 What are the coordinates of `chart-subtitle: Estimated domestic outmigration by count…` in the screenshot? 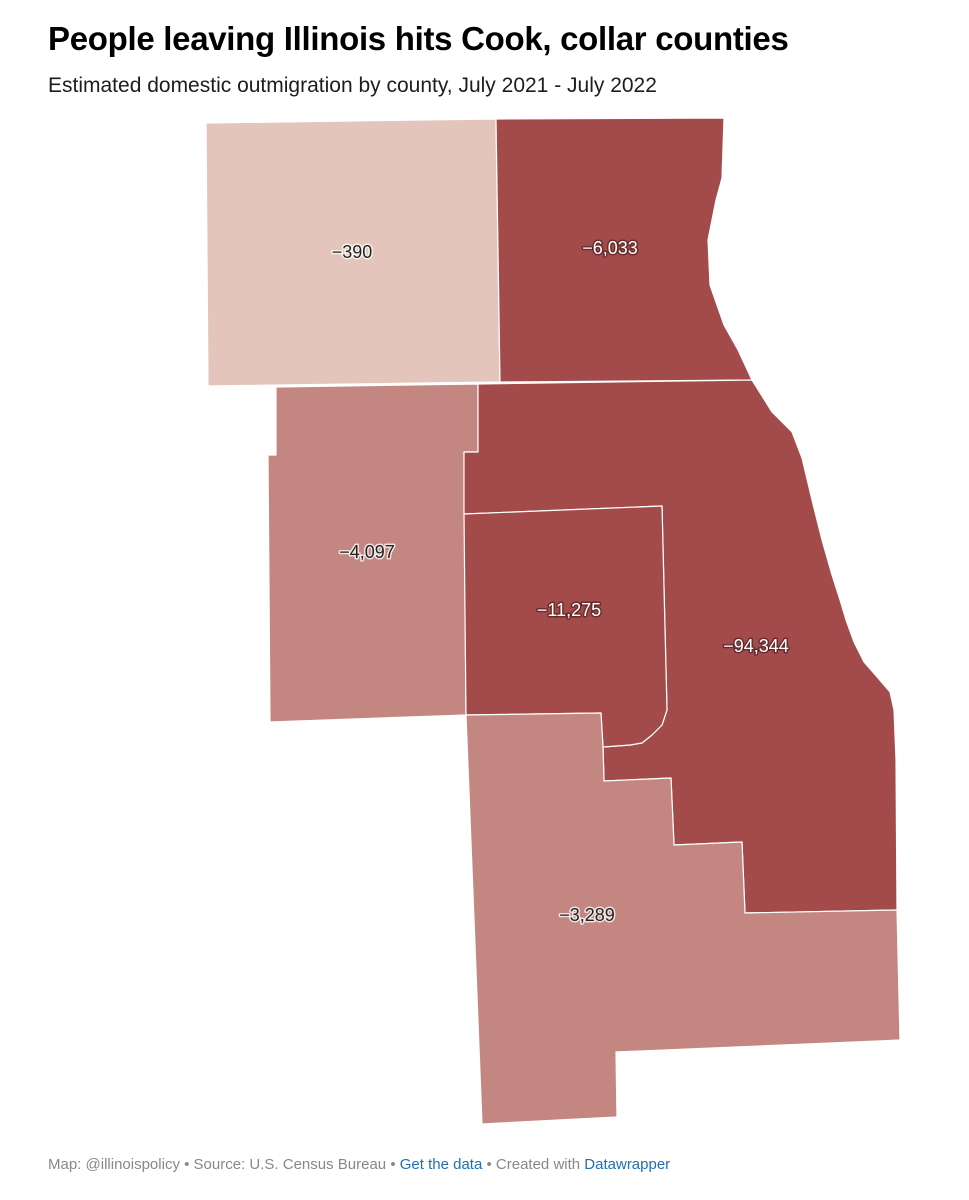 It's located at (352, 85).